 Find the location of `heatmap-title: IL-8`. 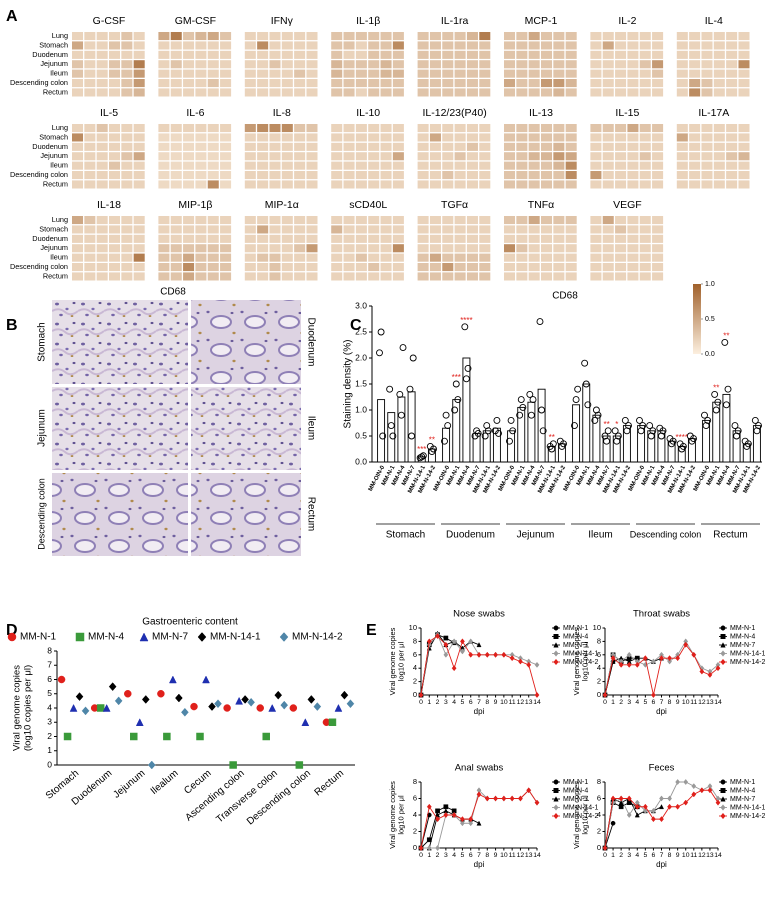

heatmap-title: IL-8 is located at coordinates (282, 113).